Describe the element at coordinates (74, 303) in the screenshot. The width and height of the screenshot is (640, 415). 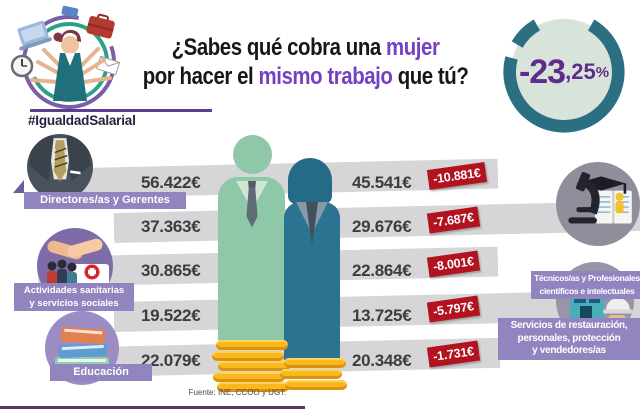
I see `category-label-line: y servicios sociales` at that location.